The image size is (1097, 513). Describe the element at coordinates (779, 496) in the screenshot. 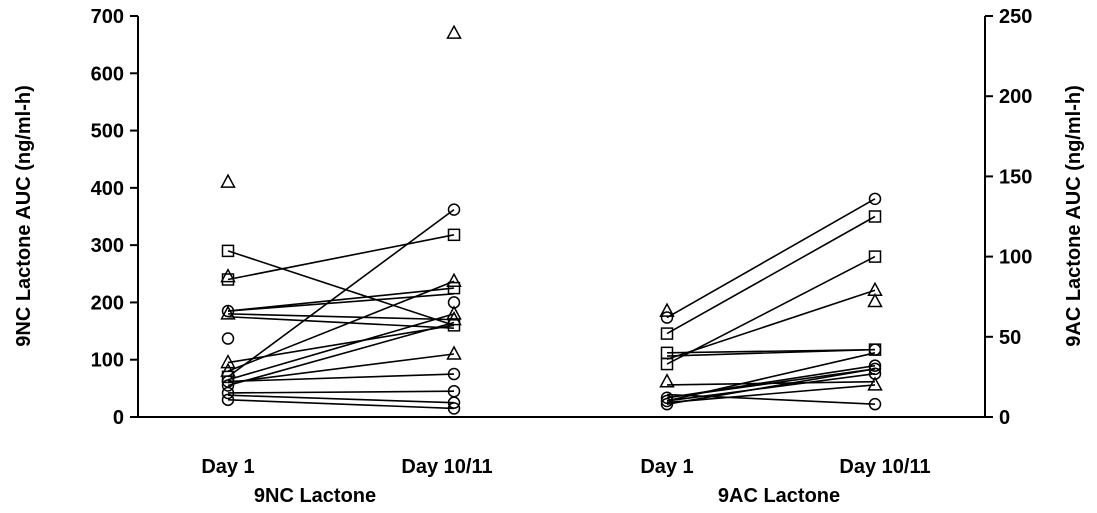

I see `group2-name-label: 9AC Lactone` at that location.